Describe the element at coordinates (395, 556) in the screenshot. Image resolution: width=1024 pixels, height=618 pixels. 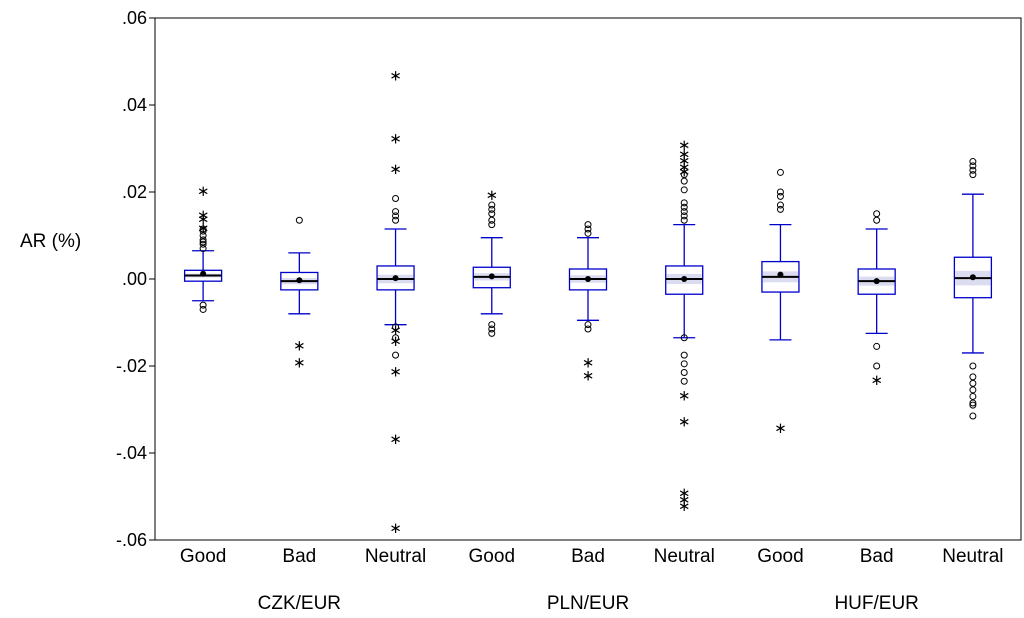
I see `category-label: Neutral` at that location.